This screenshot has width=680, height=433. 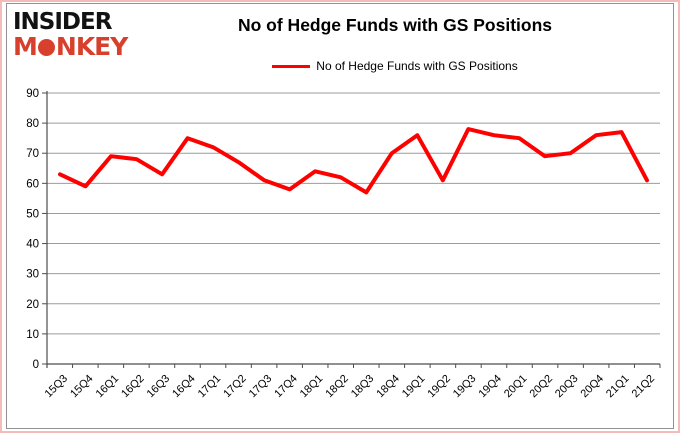 What do you see at coordinates (32, 94) in the screenshot?
I see `y-tick-label: 90` at bounding box center [32, 94].